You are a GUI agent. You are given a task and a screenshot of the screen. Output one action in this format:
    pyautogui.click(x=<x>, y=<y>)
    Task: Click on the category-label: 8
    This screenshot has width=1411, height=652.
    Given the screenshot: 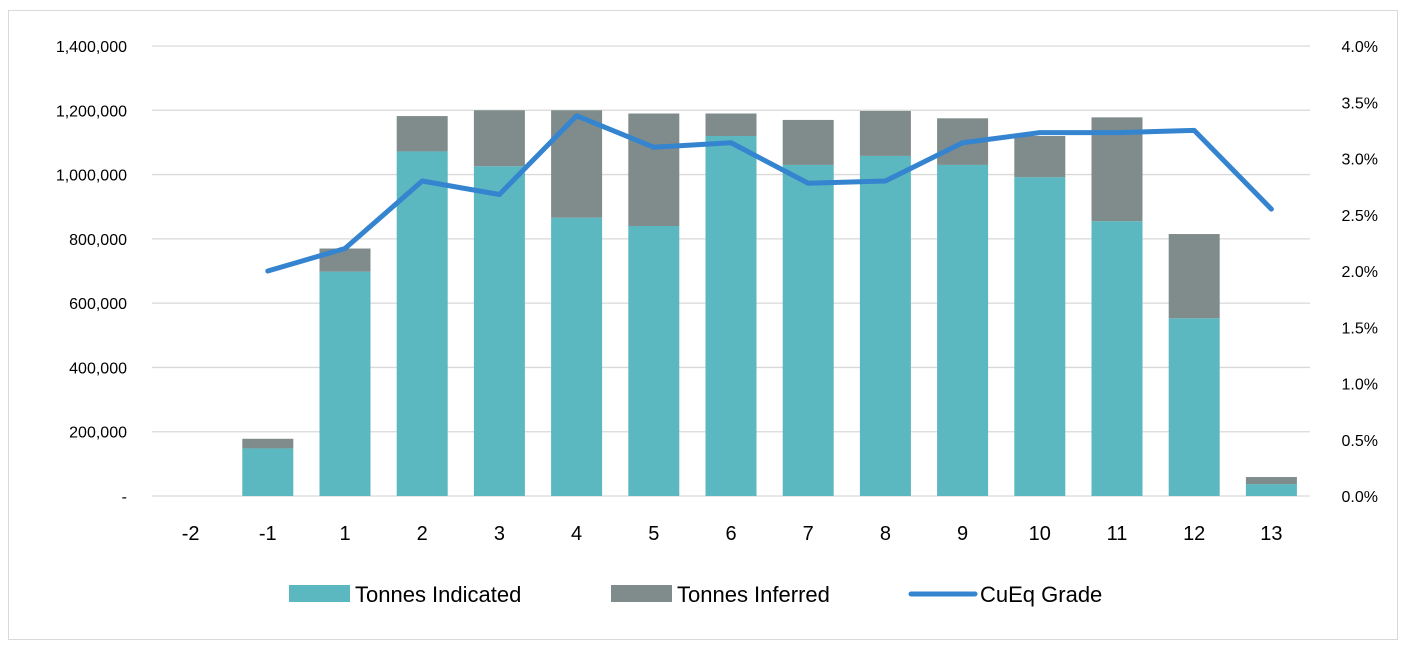 What is the action you would take?
    pyautogui.click(x=885, y=534)
    